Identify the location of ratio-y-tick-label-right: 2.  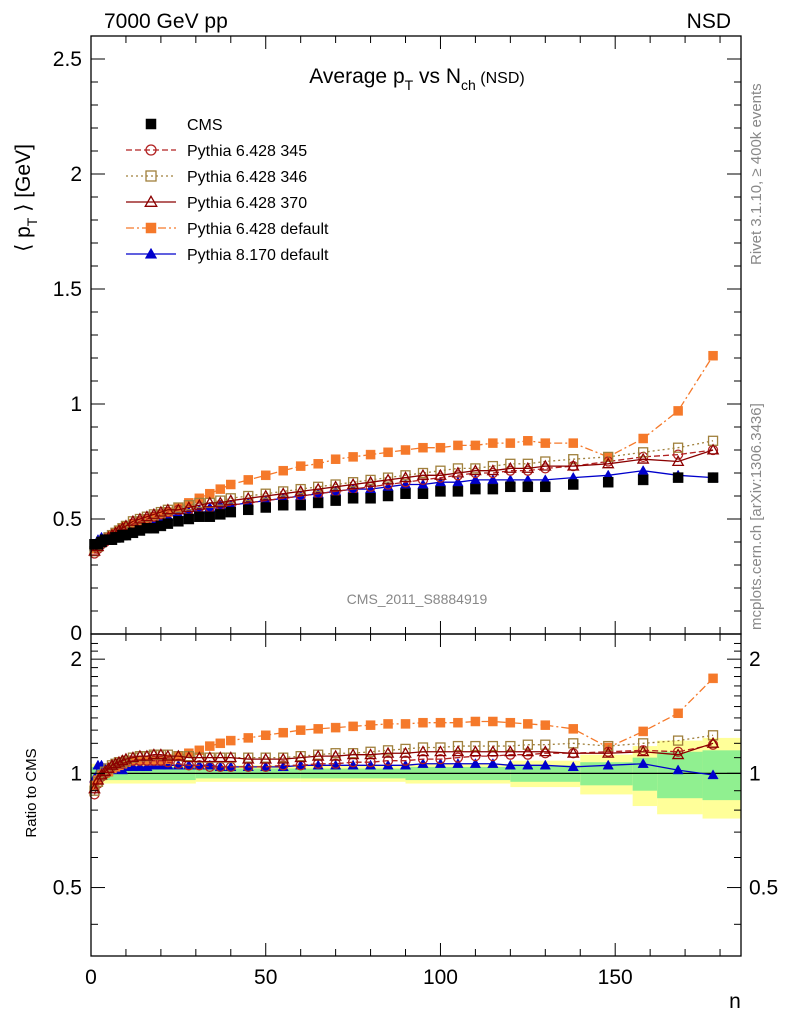
(755, 659).